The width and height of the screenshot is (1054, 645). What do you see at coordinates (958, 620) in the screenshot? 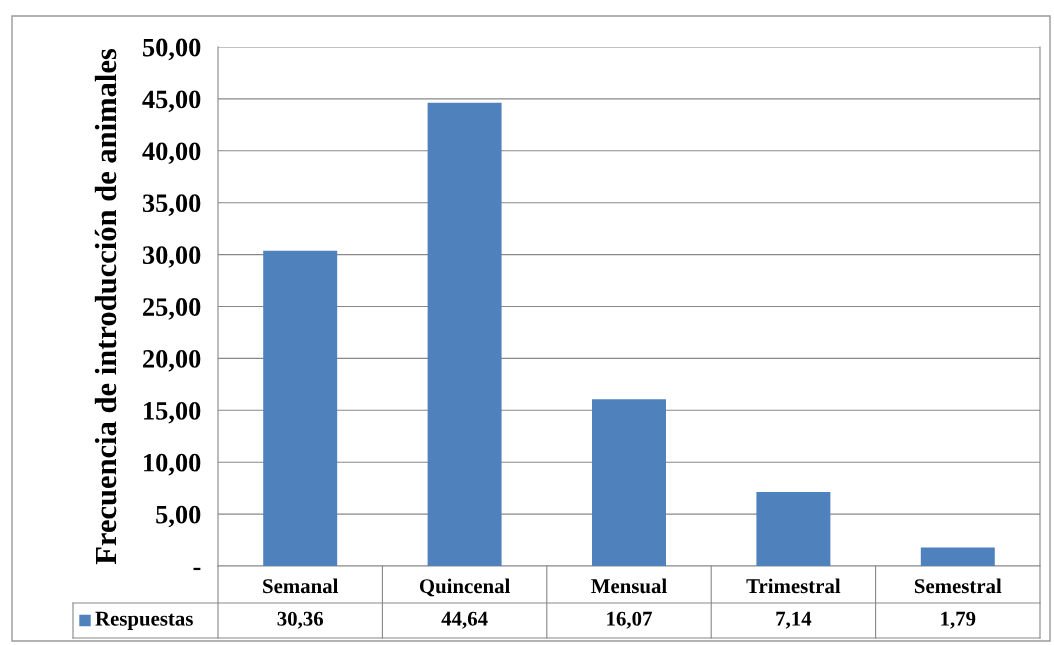
I see `data-label: 1,79` at bounding box center [958, 620].